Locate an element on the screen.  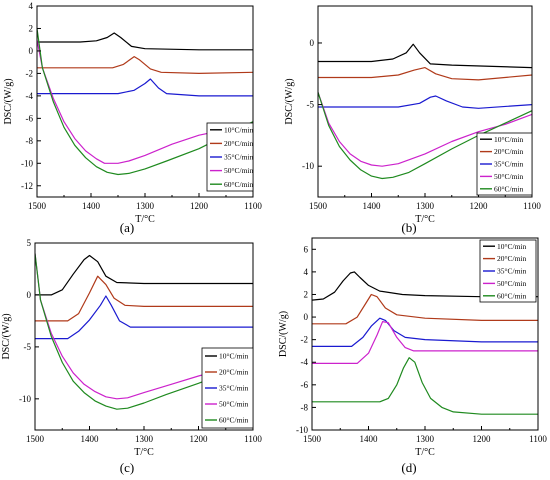
panel-1-series-2-line is located at coordinates (145, 65).